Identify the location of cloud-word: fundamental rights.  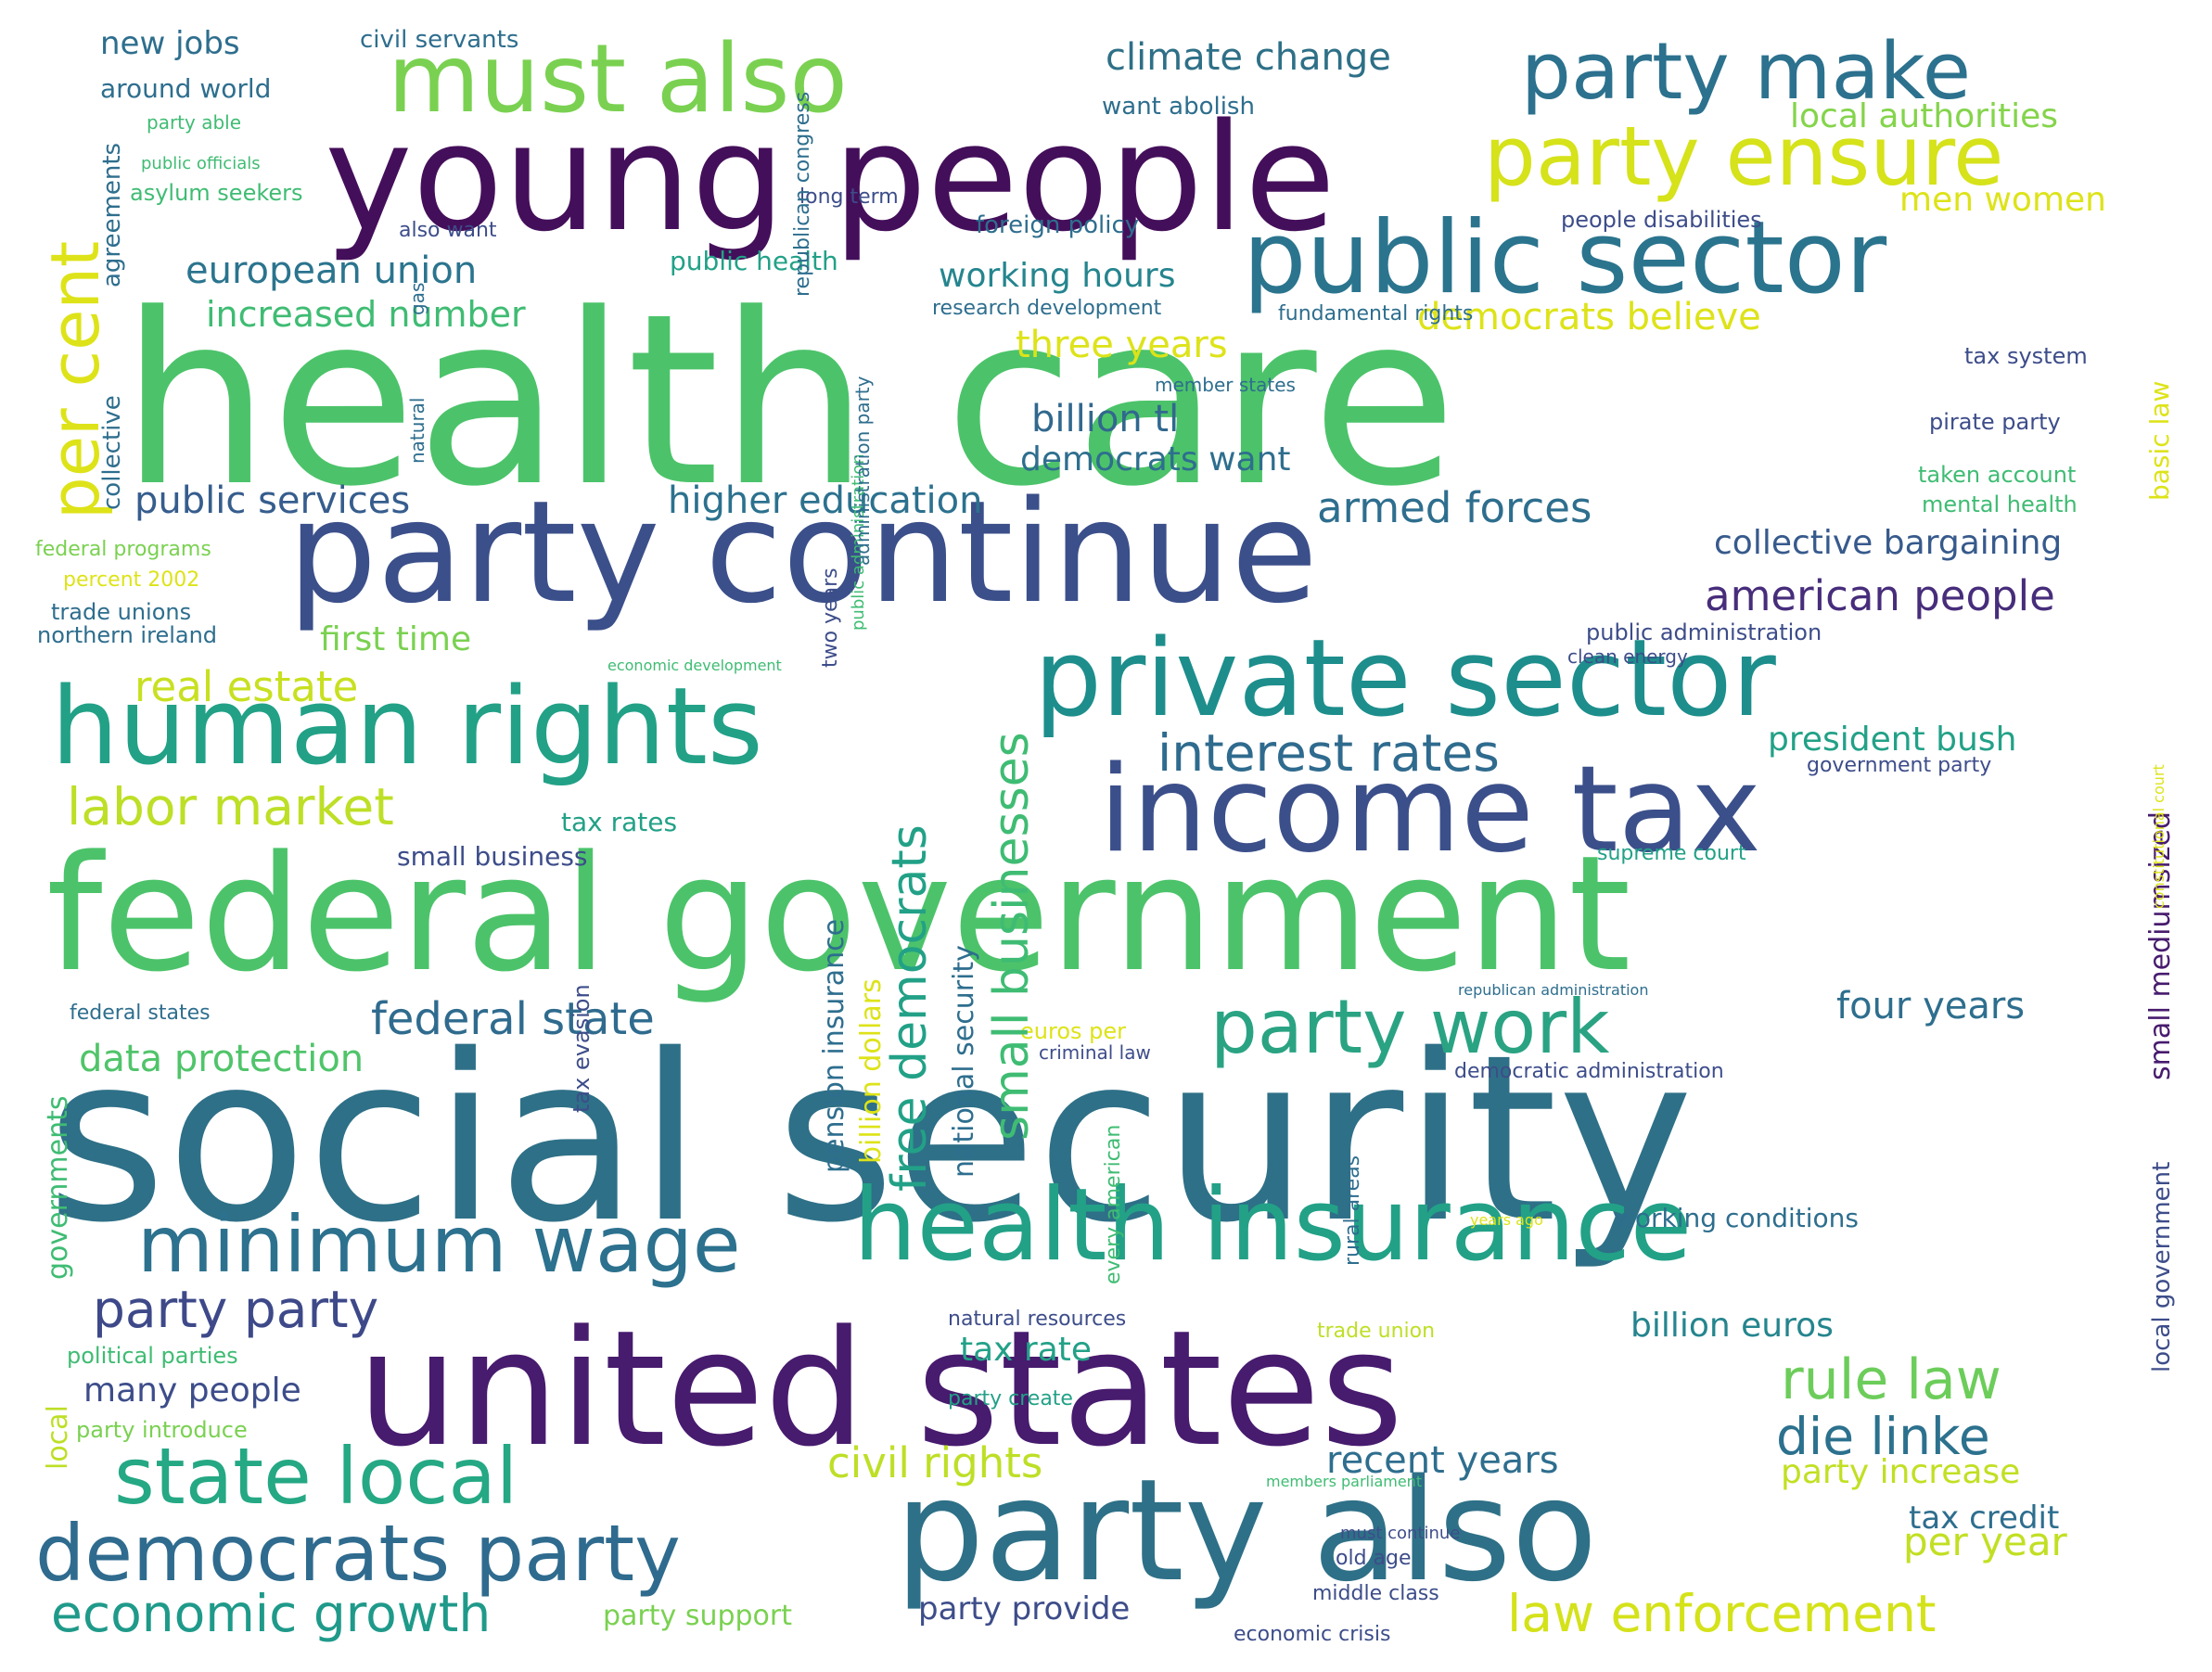
(1376, 313).